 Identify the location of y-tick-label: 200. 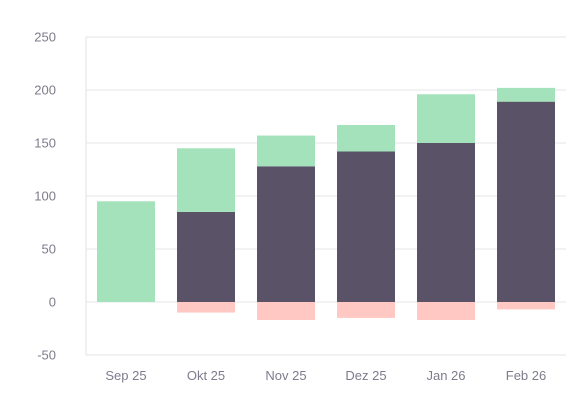
(45, 90).